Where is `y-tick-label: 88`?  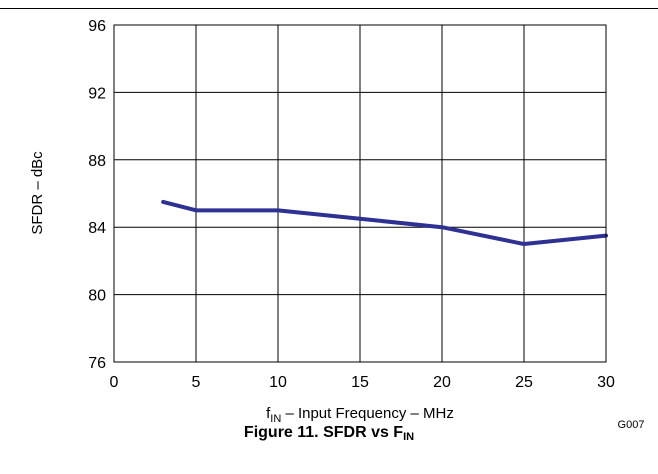
y-tick-label: 88 is located at coordinates (97, 161).